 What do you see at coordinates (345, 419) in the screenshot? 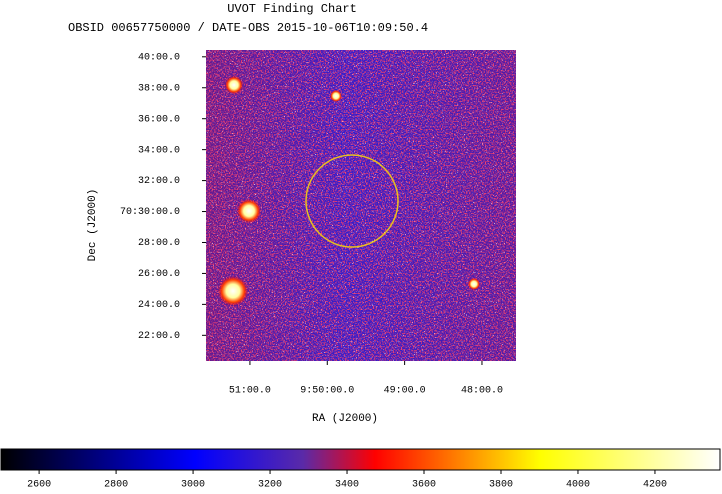
I see `x-axis-label: RA (J2000)` at bounding box center [345, 419].